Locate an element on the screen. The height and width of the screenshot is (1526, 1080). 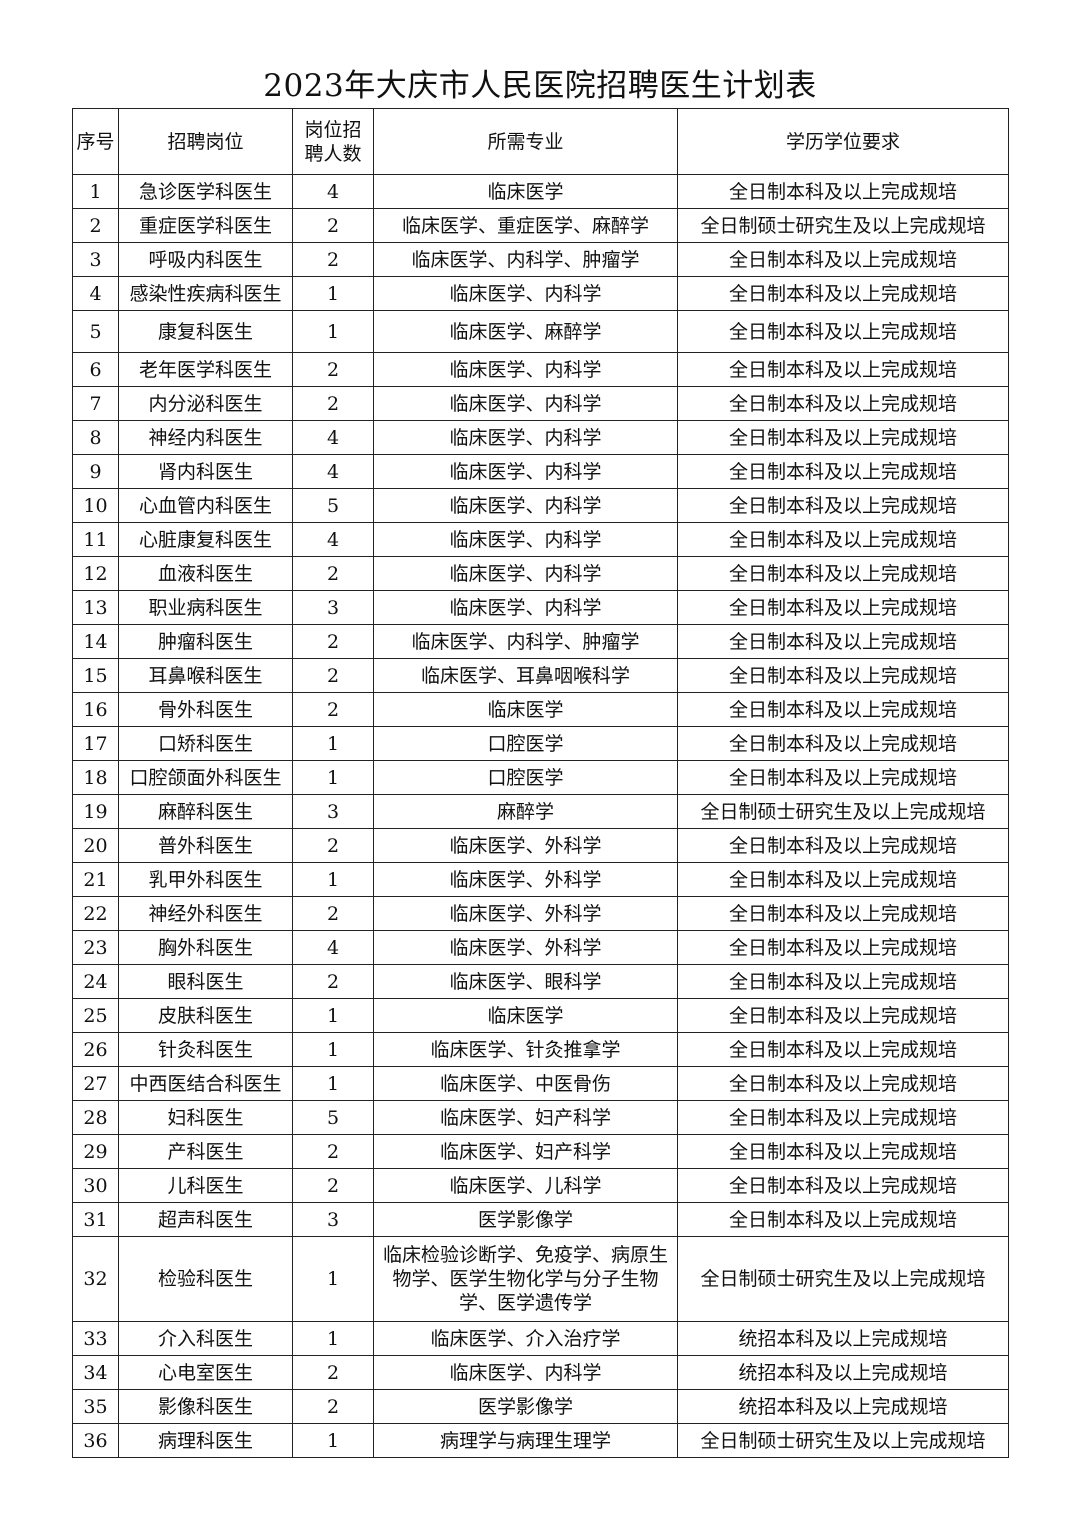
cell-index: 31 is located at coordinates (95, 1219).